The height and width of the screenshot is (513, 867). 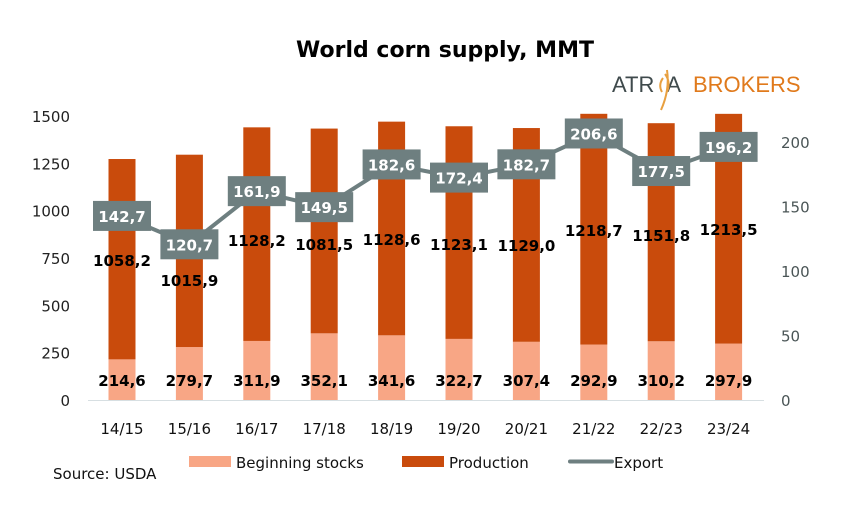 What do you see at coordinates (458, 381) in the screenshot?
I see `data-label-beginning-stocks: 322,7` at bounding box center [458, 381].